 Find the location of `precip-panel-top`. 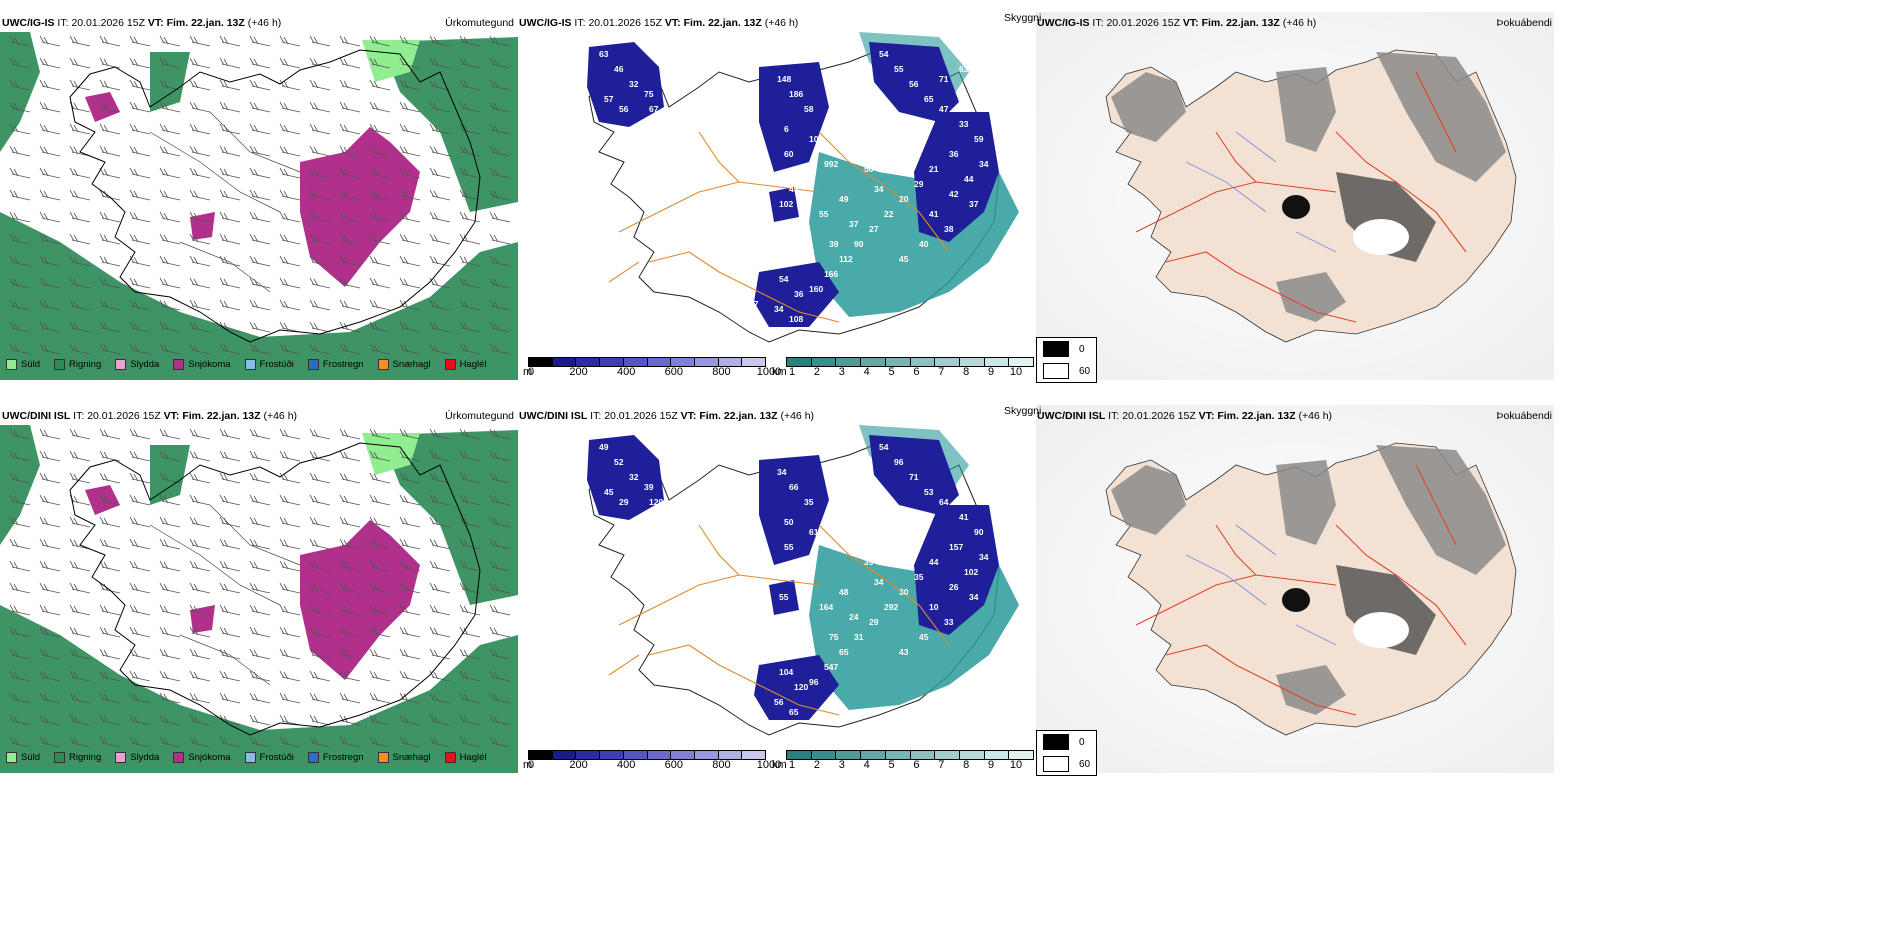

precip-panel-top is located at coordinates (259, 196).